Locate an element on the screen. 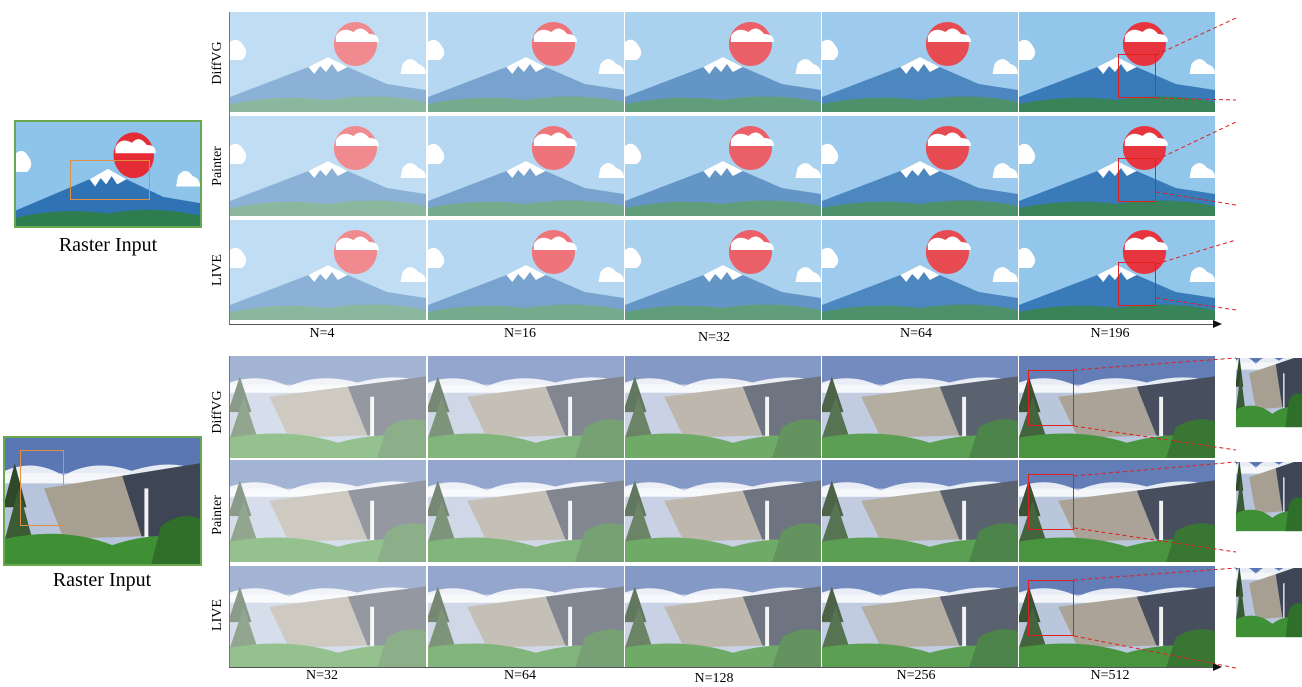 This screenshot has width=1302, height=687. bottom-n-label-1: N=64 is located at coordinates (519, 675).